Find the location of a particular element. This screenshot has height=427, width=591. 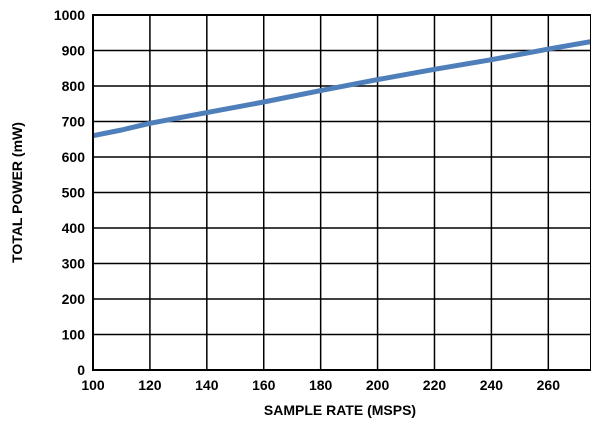

y-tick-labels: 0 100 200 300 400 500 600 700 800 900 1000 is located at coordinates (69, 192).